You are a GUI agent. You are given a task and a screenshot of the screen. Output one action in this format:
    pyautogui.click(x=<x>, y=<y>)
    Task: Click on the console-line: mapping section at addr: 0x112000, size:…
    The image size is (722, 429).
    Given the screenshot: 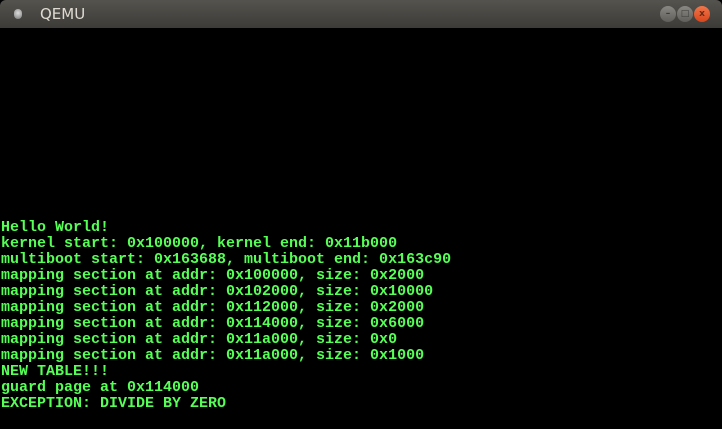 What is the action you would take?
    pyautogui.click(x=213, y=307)
    